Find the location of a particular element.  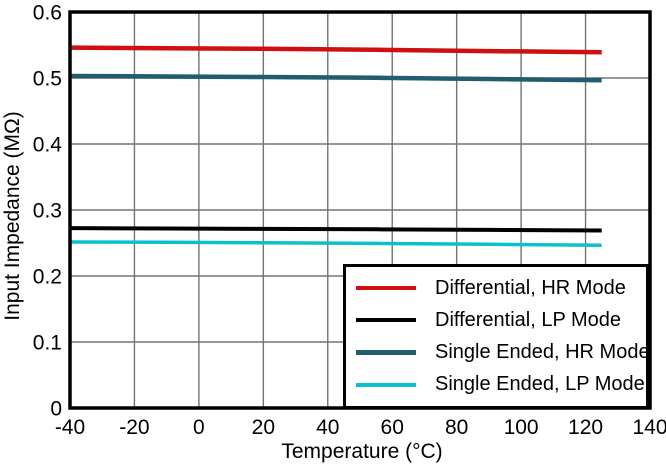

x-tick-label: -40 is located at coordinates (70, 427).